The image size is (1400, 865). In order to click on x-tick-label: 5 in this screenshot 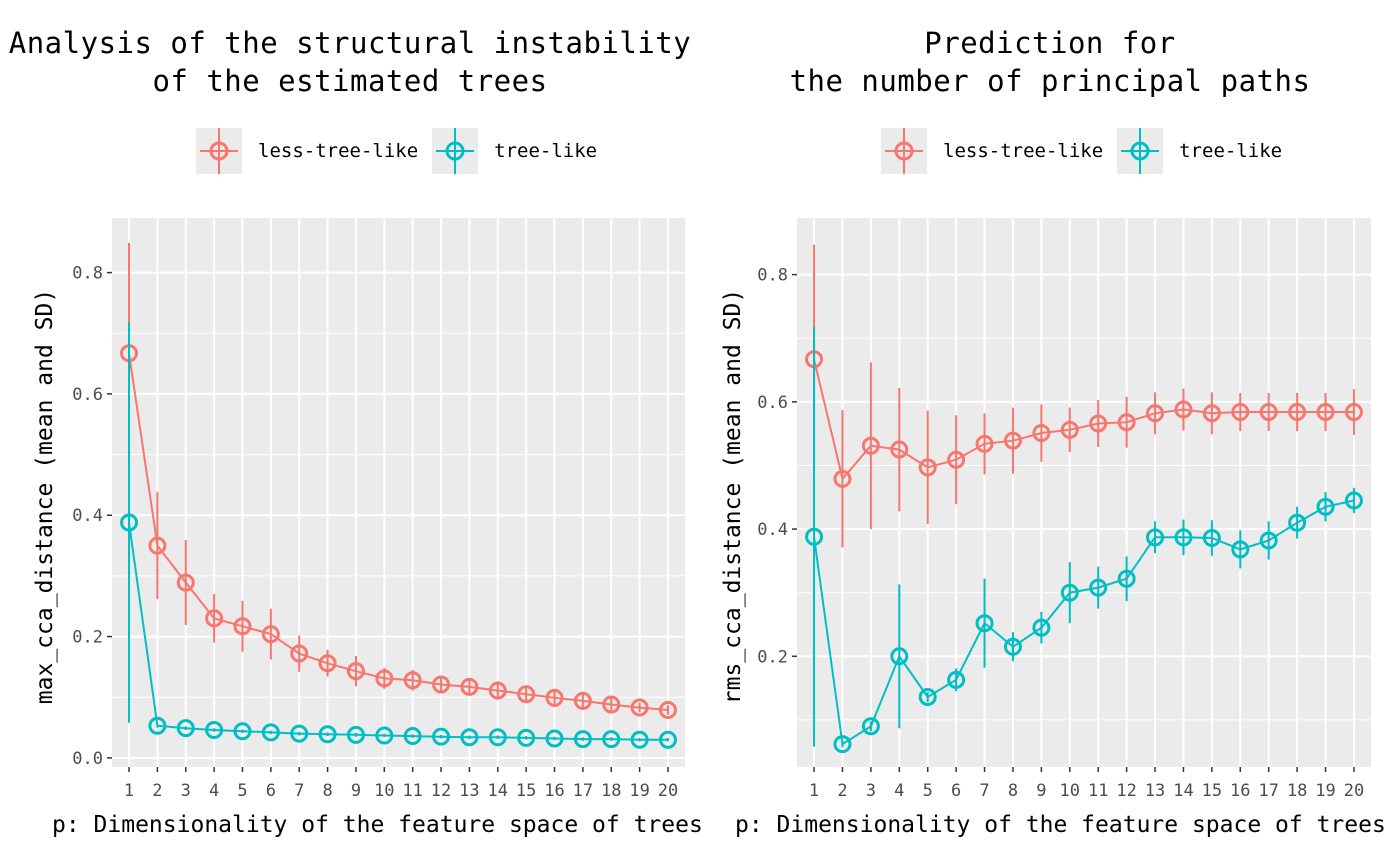, I will do `click(928, 791)`.